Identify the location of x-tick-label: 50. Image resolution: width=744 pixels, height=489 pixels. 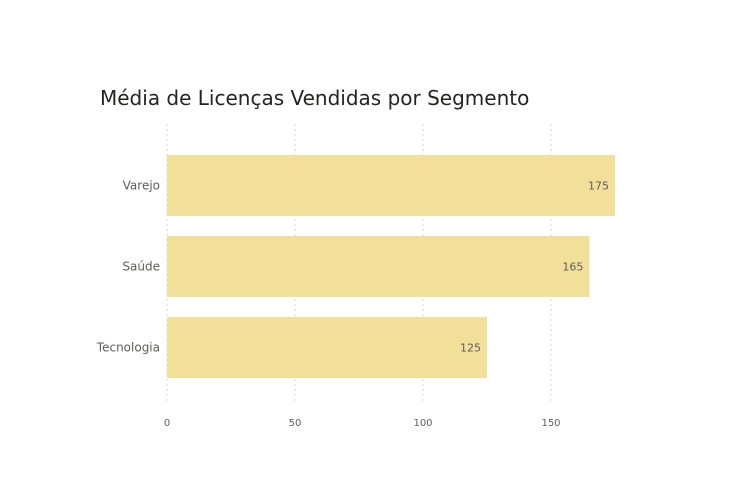
(295, 423).